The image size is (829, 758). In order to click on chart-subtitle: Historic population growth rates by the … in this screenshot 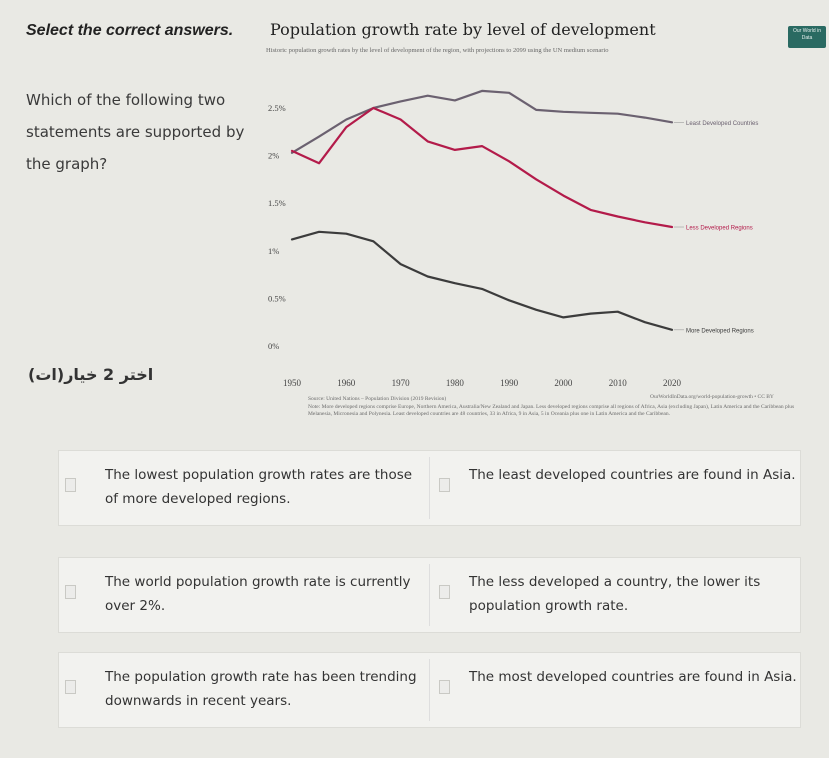, I will do `click(437, 50)`.